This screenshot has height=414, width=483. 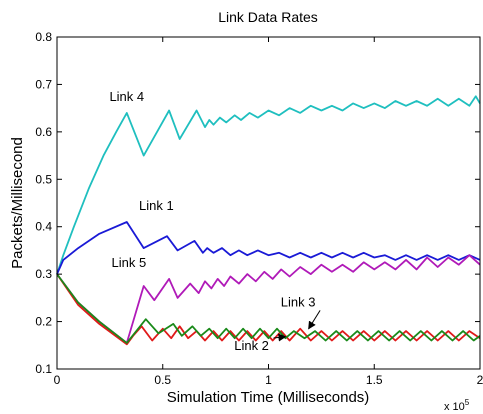 I want to click on y-tick-label: 0.3, so click(x=43, y=274).